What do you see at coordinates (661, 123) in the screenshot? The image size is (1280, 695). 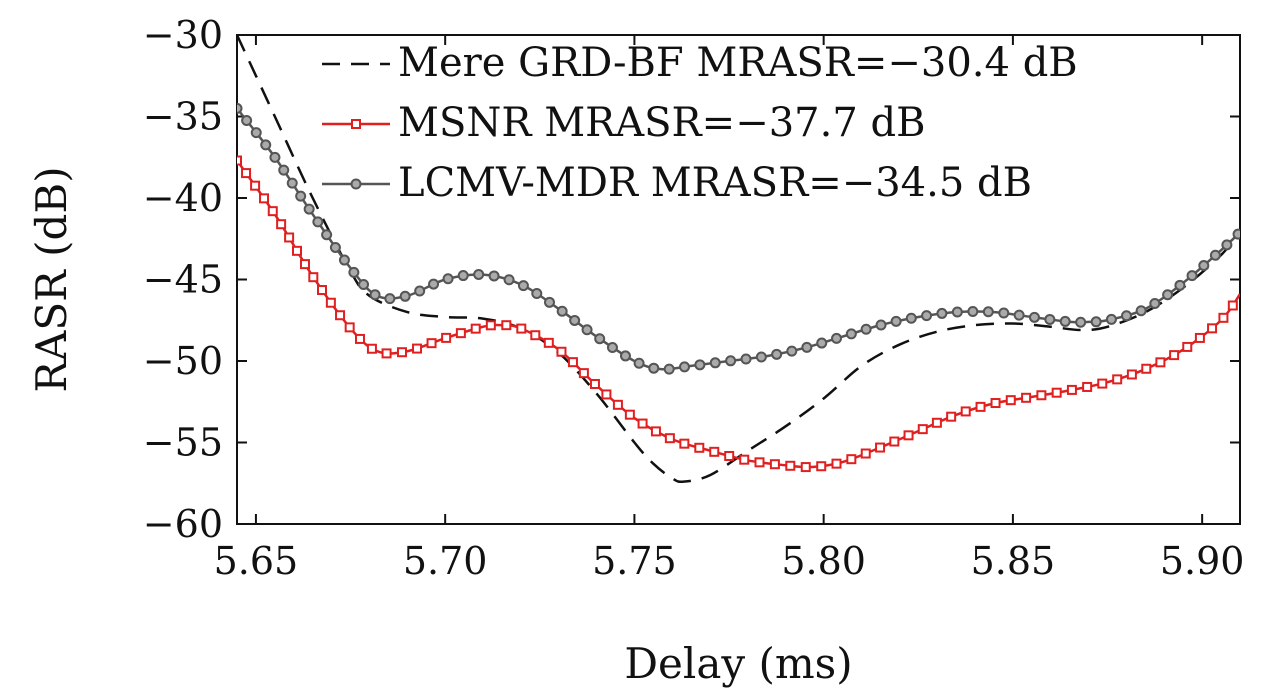 I see `legend-label: MSNR MRASR=−37.7 dB` at bounding box center [661, 123].